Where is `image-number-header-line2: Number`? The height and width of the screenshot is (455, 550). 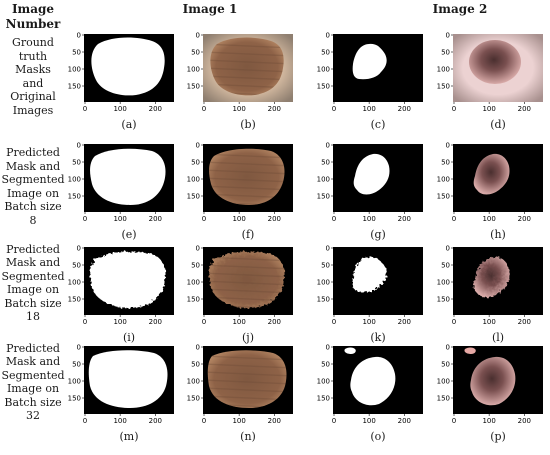 image-number-header-line2: Number is located at coordinates (33, 24).